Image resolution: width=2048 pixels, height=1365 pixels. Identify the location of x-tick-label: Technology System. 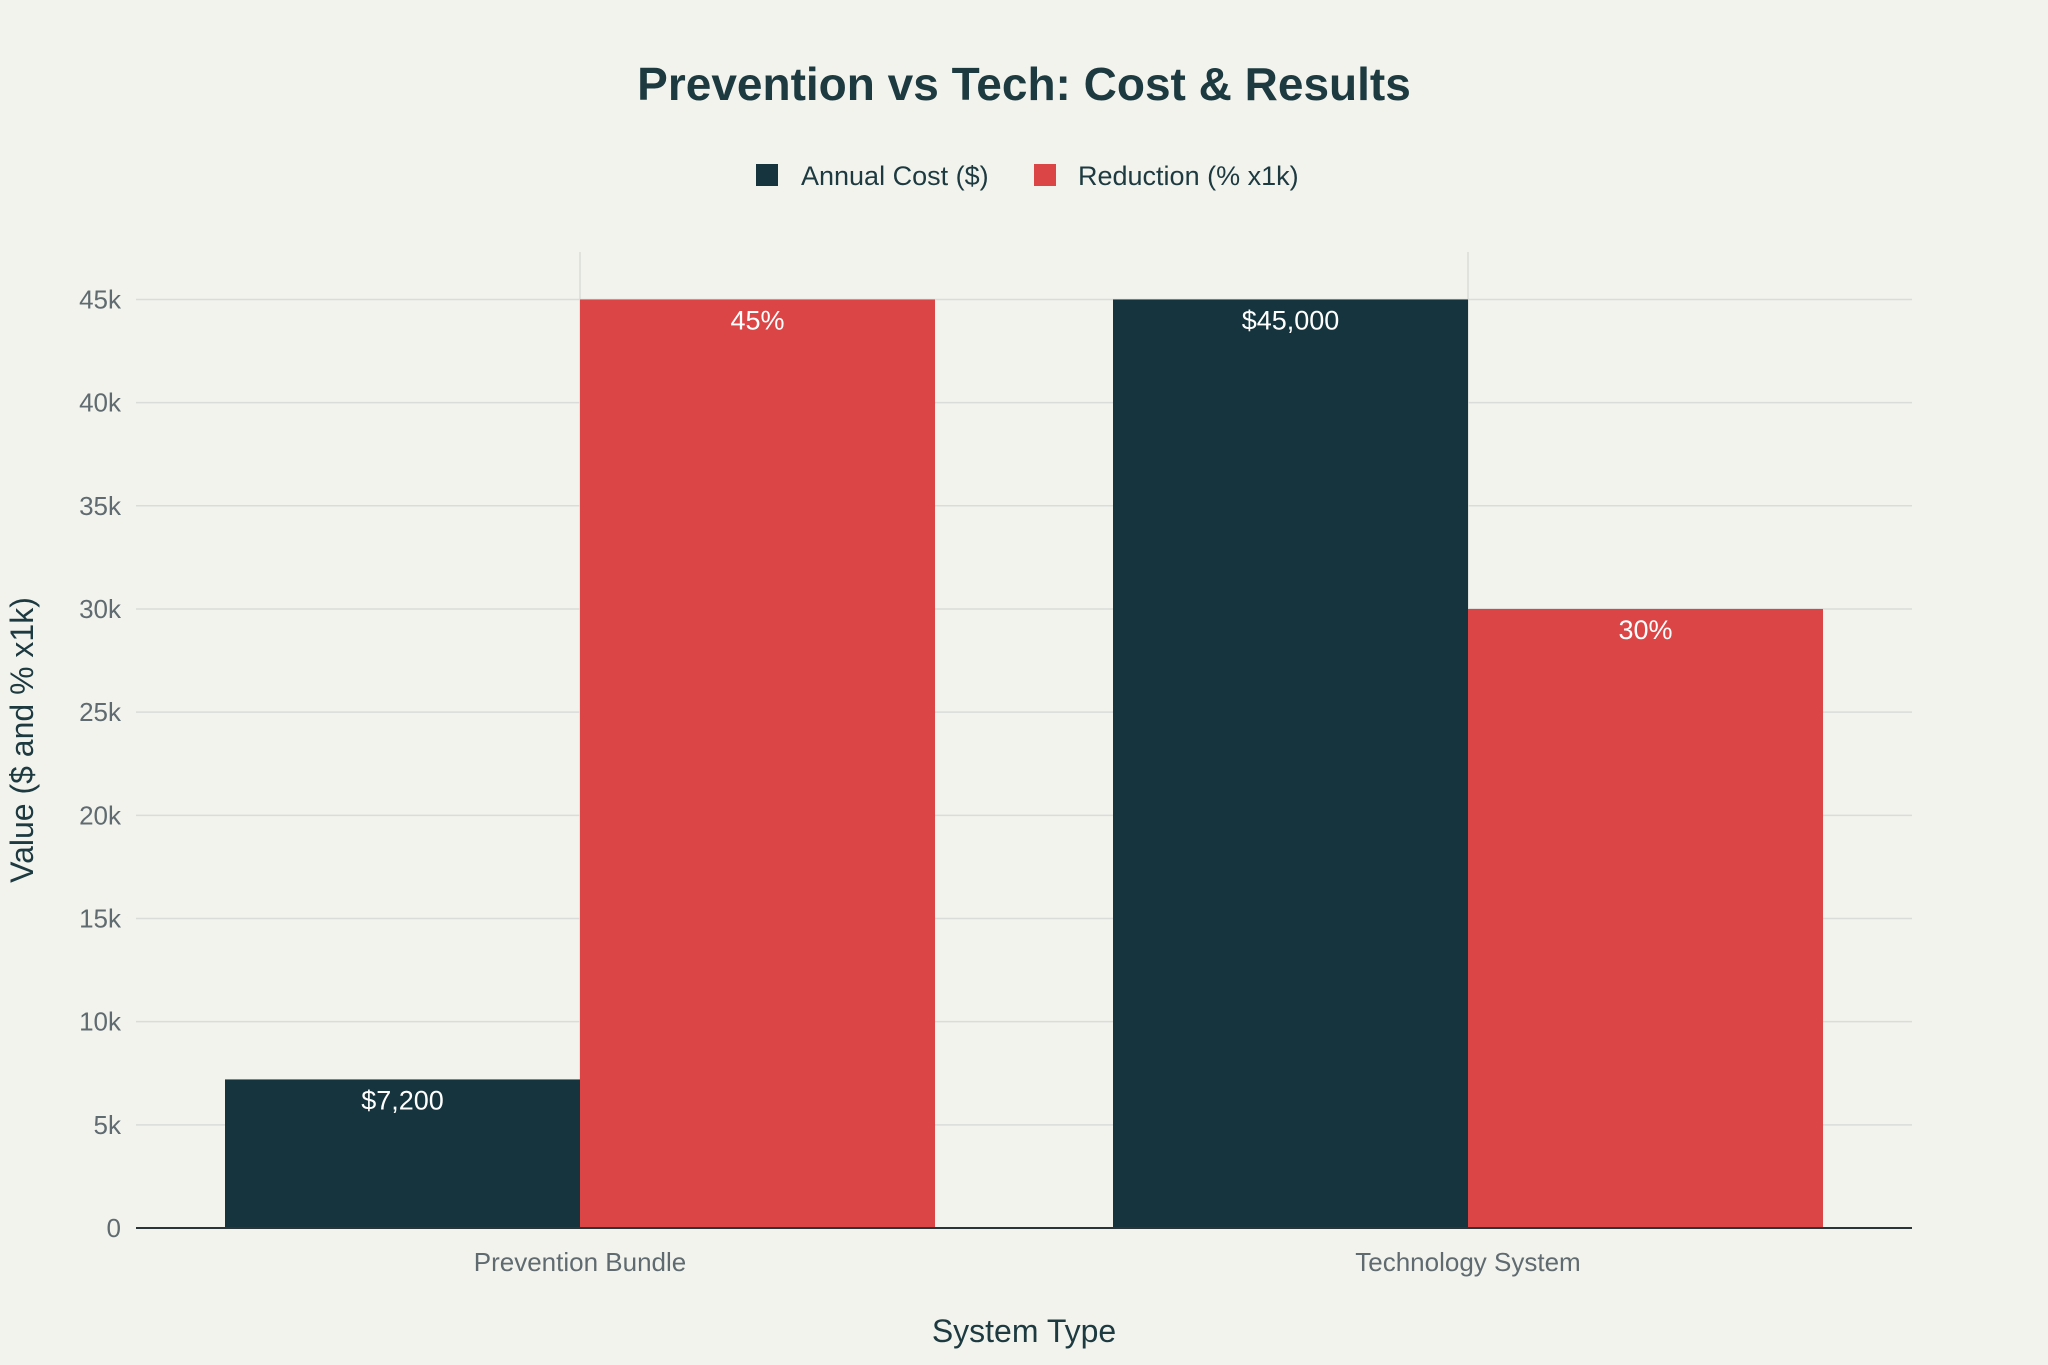
(1467, 1262).